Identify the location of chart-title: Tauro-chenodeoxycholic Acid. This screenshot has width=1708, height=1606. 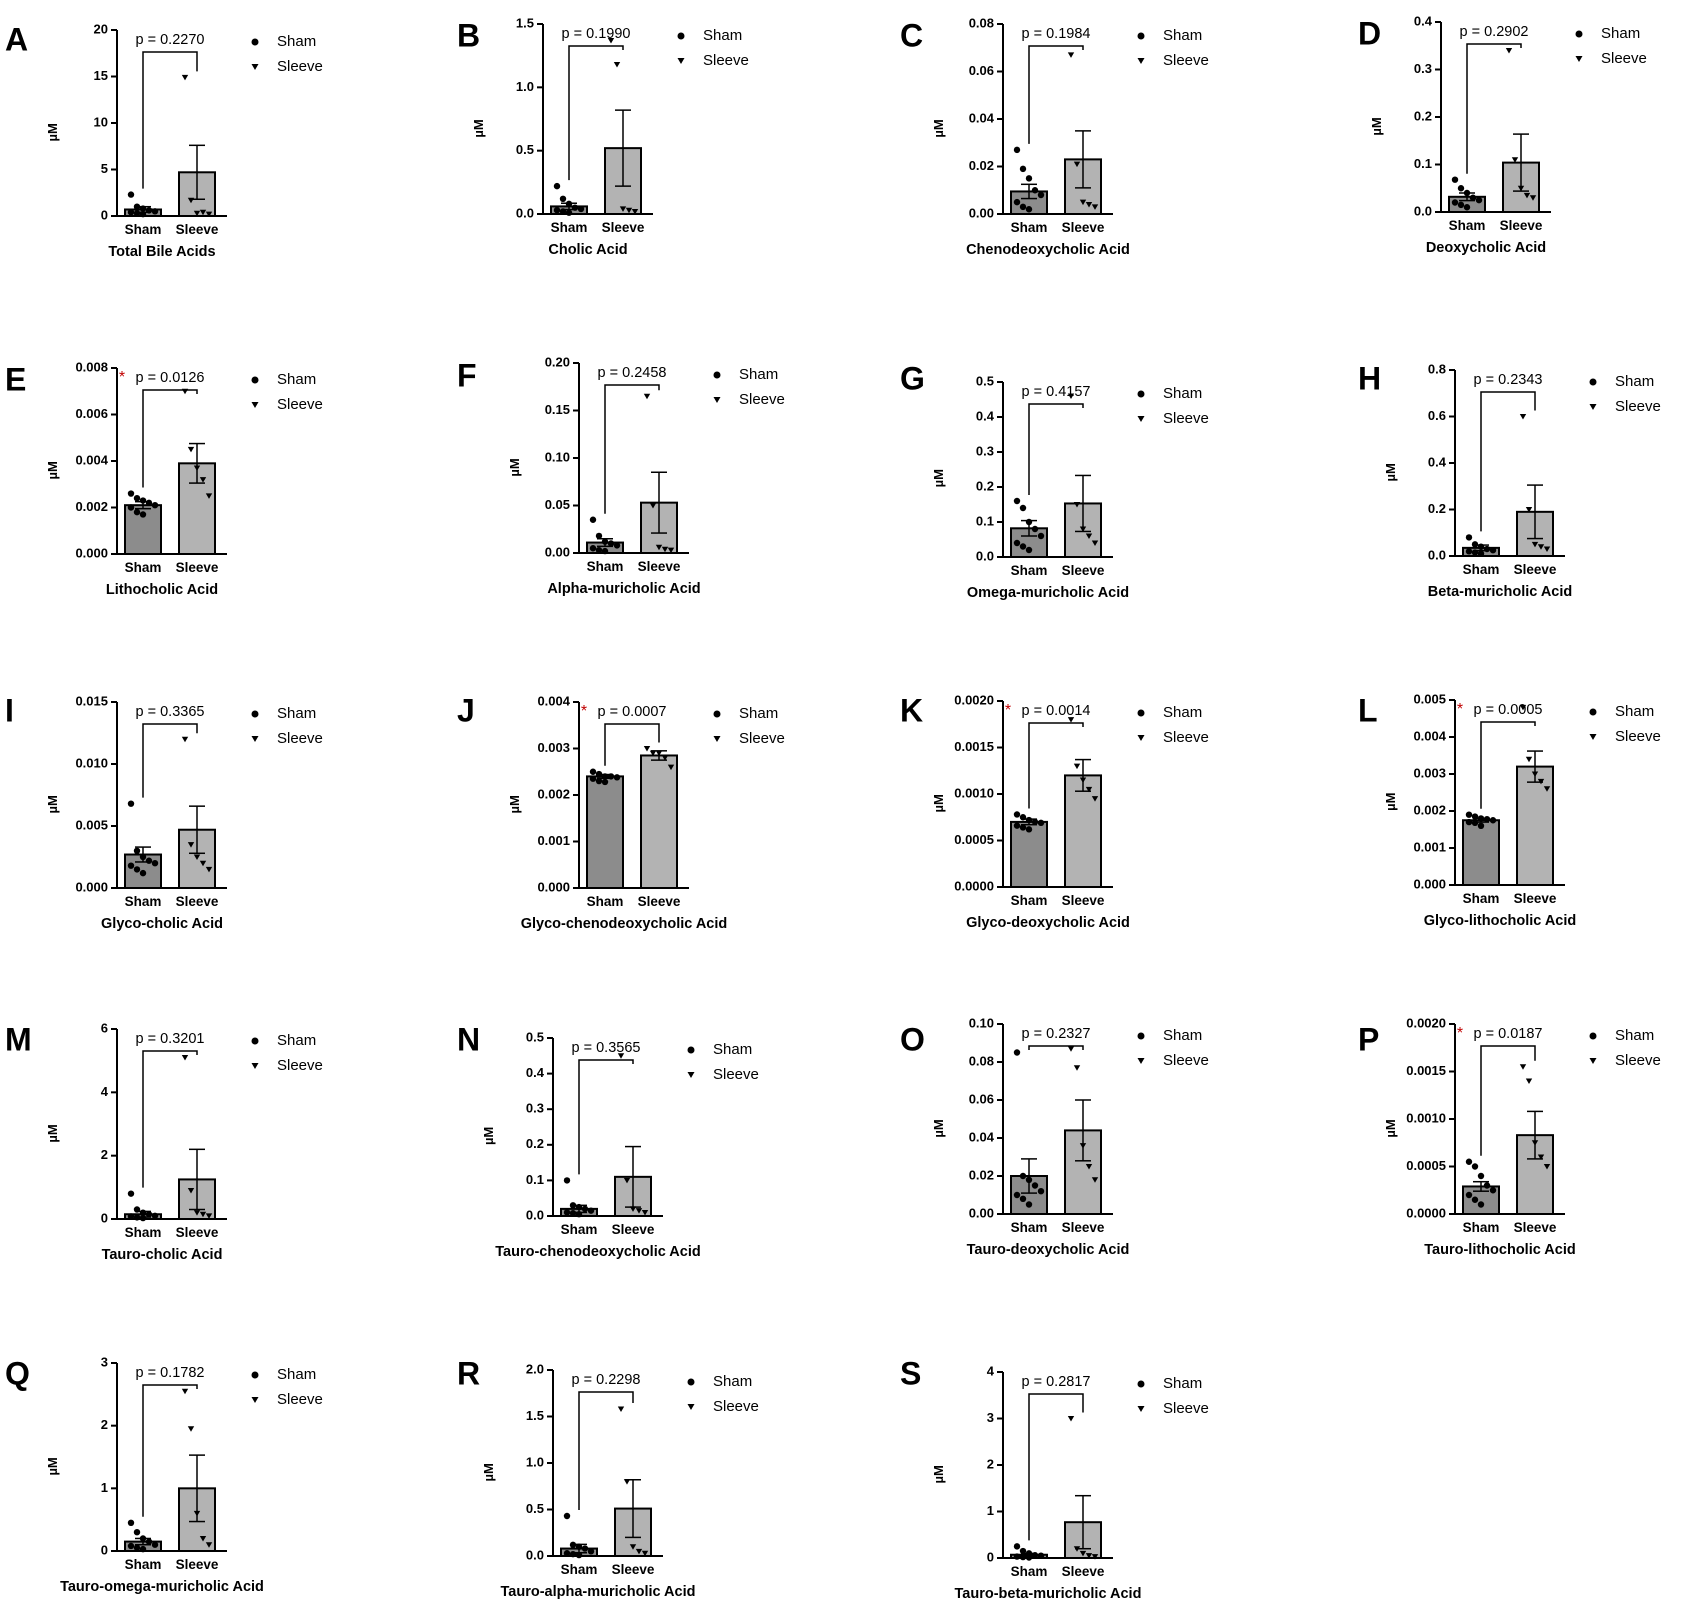
(597, 1252).